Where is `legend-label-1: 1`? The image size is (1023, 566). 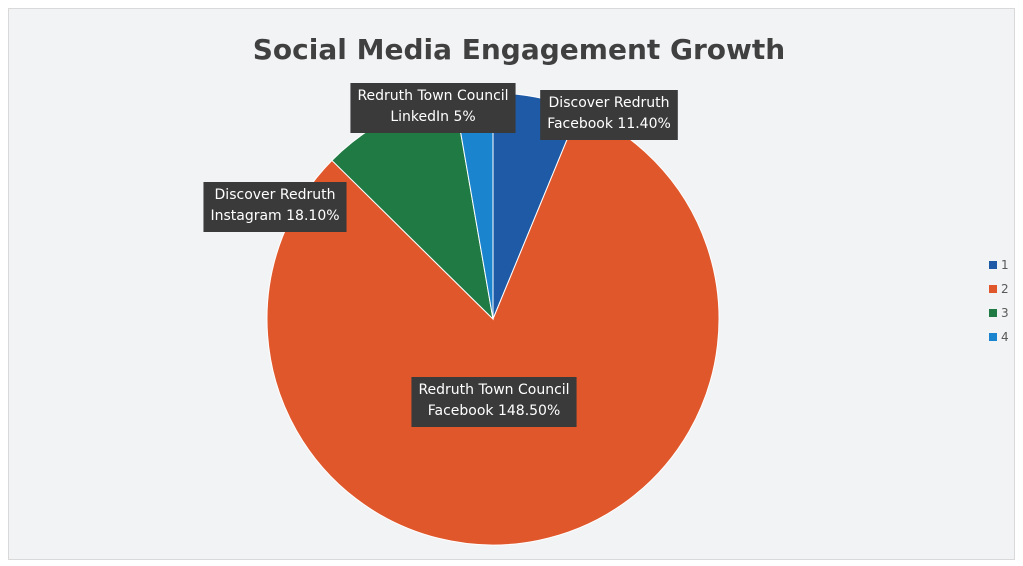
legend-label-1: 1 is located at coordinates (1005, 265).